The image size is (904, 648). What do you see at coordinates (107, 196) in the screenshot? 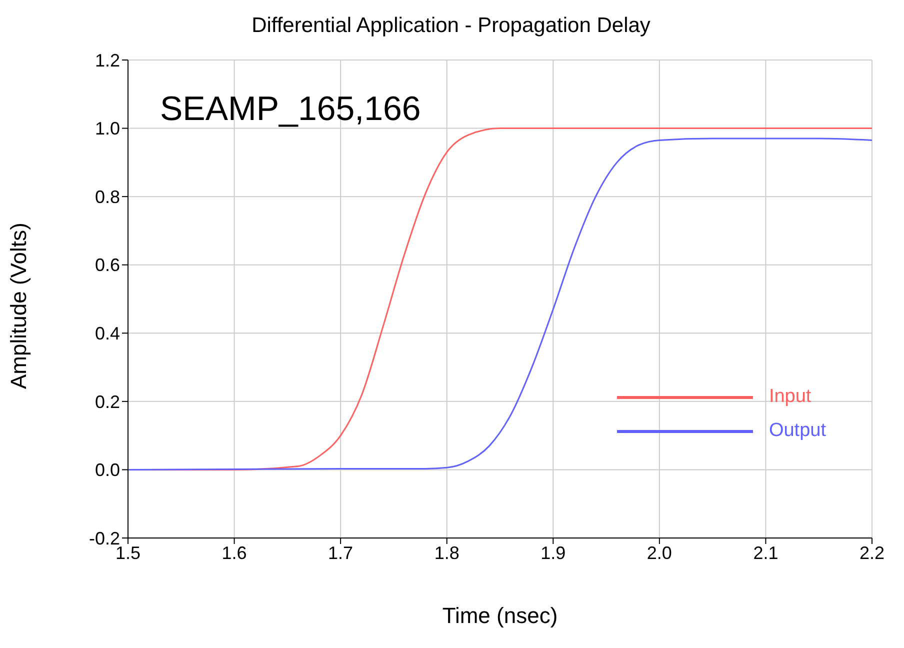
I see `y-tick-label: 0.8` at bounding box center [107, 196].